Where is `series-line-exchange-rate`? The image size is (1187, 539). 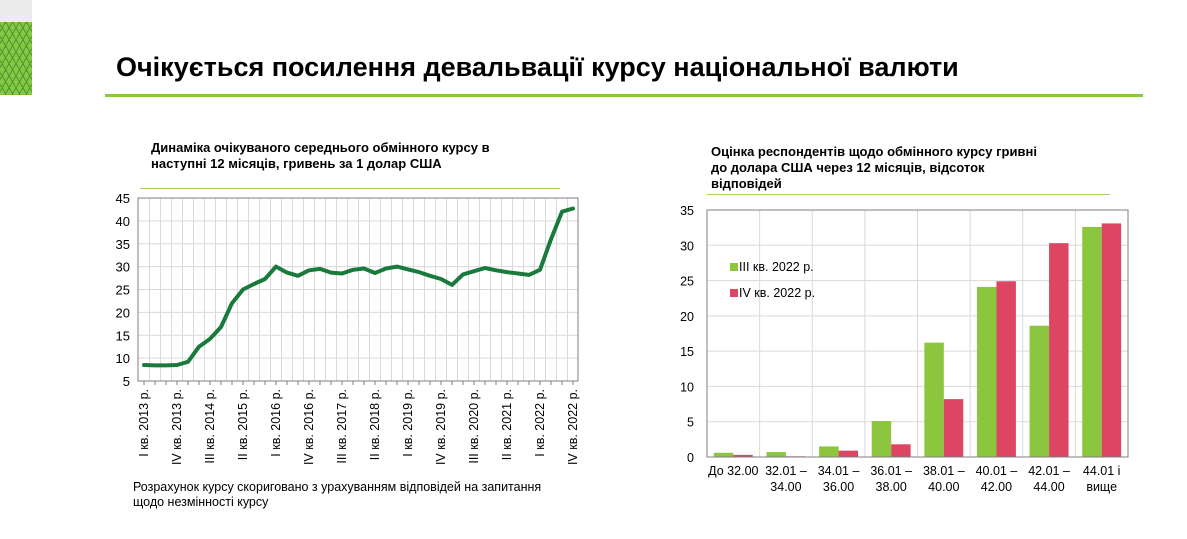 series-line-exchange-rate is located at coordinates (358, 287).